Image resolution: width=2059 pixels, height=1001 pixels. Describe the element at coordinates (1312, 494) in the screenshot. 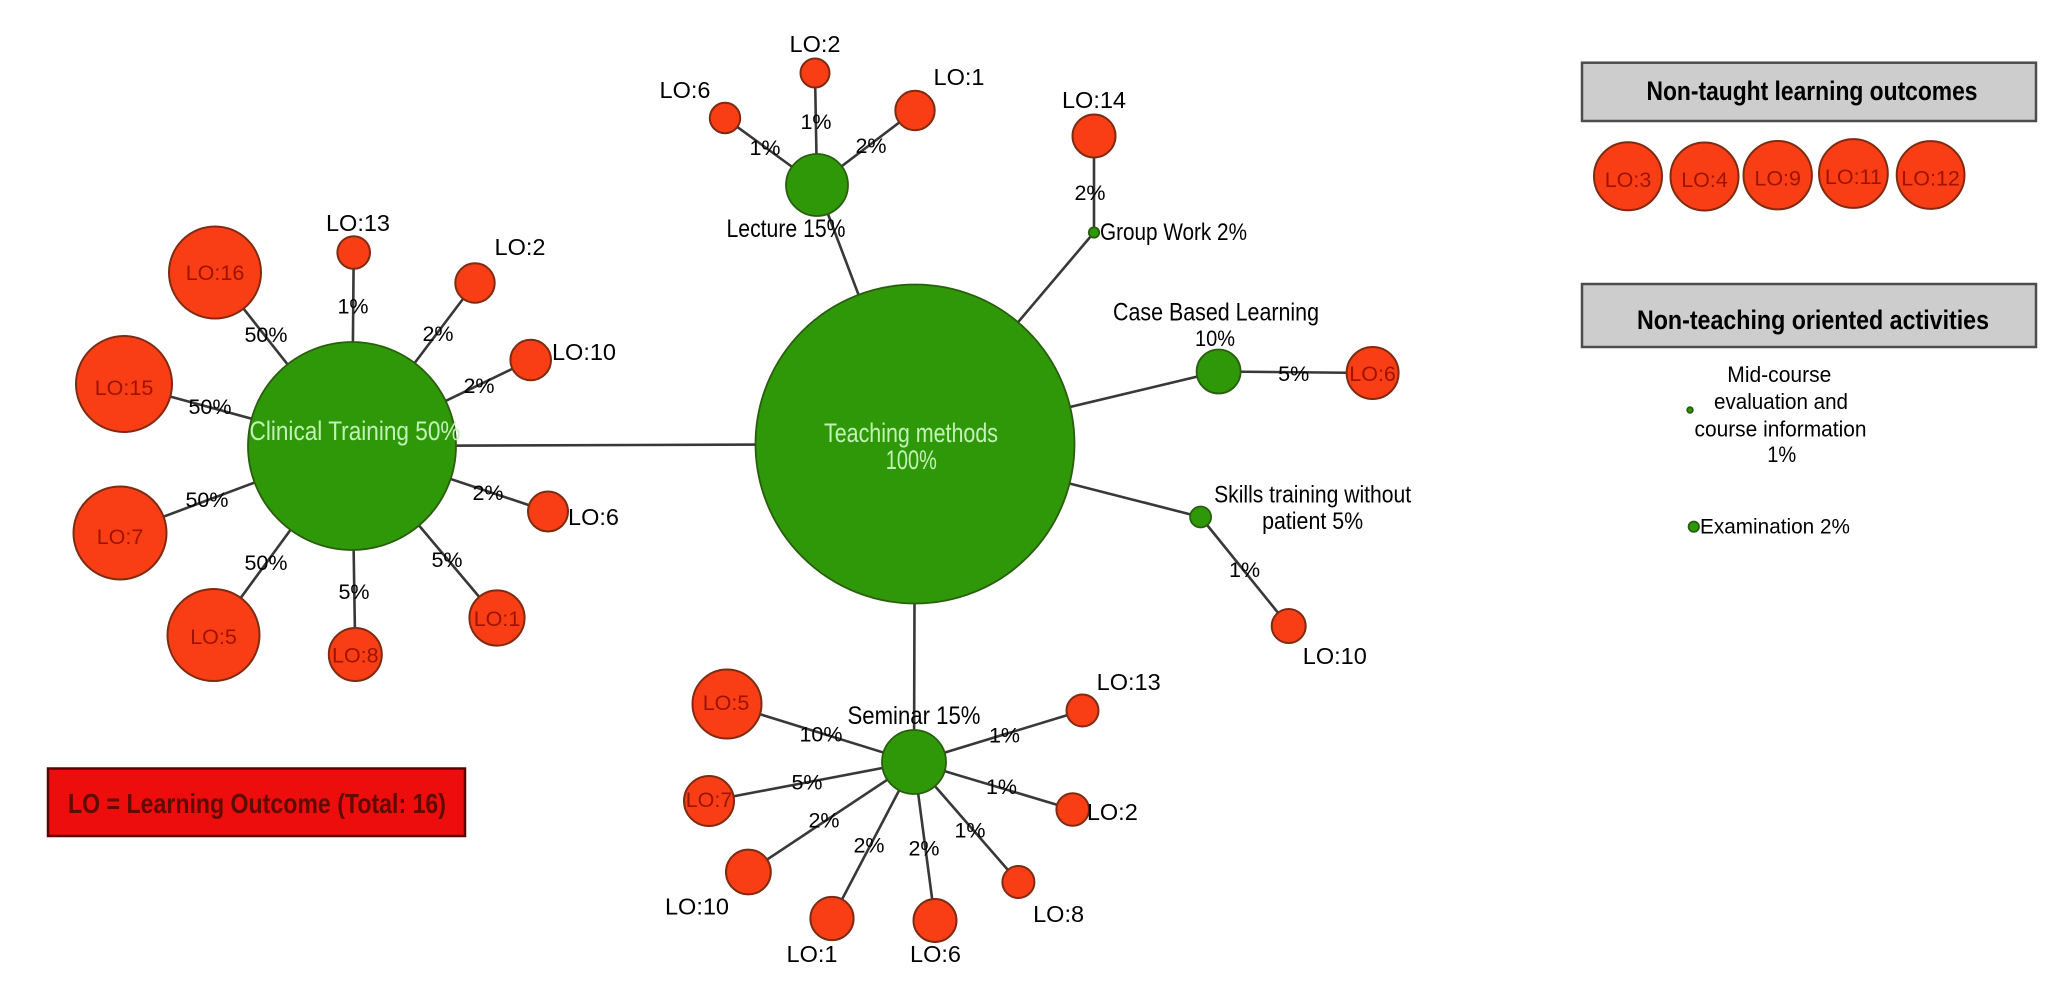

I see `svg-text: Skills training without` at that location.